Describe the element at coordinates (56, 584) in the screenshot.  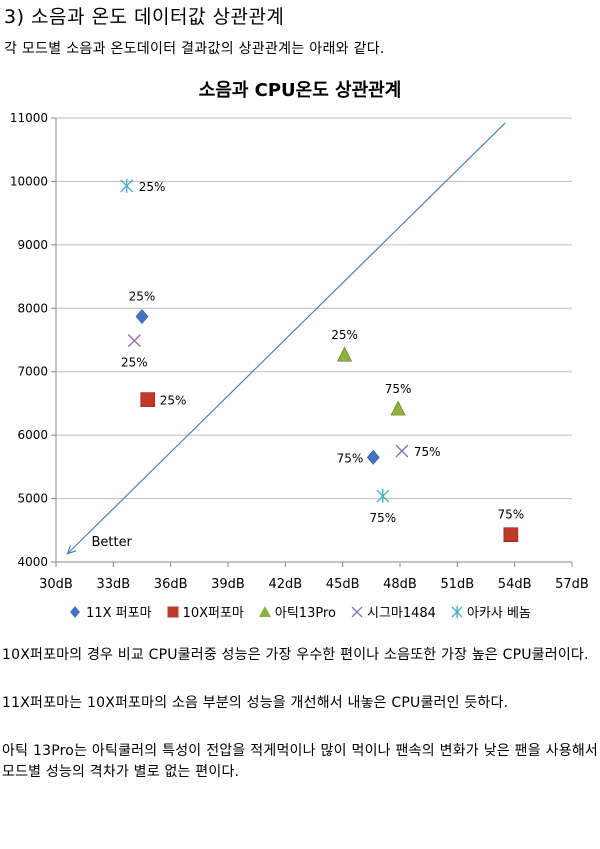
I see `x-tick-label: 30dB` at that location.